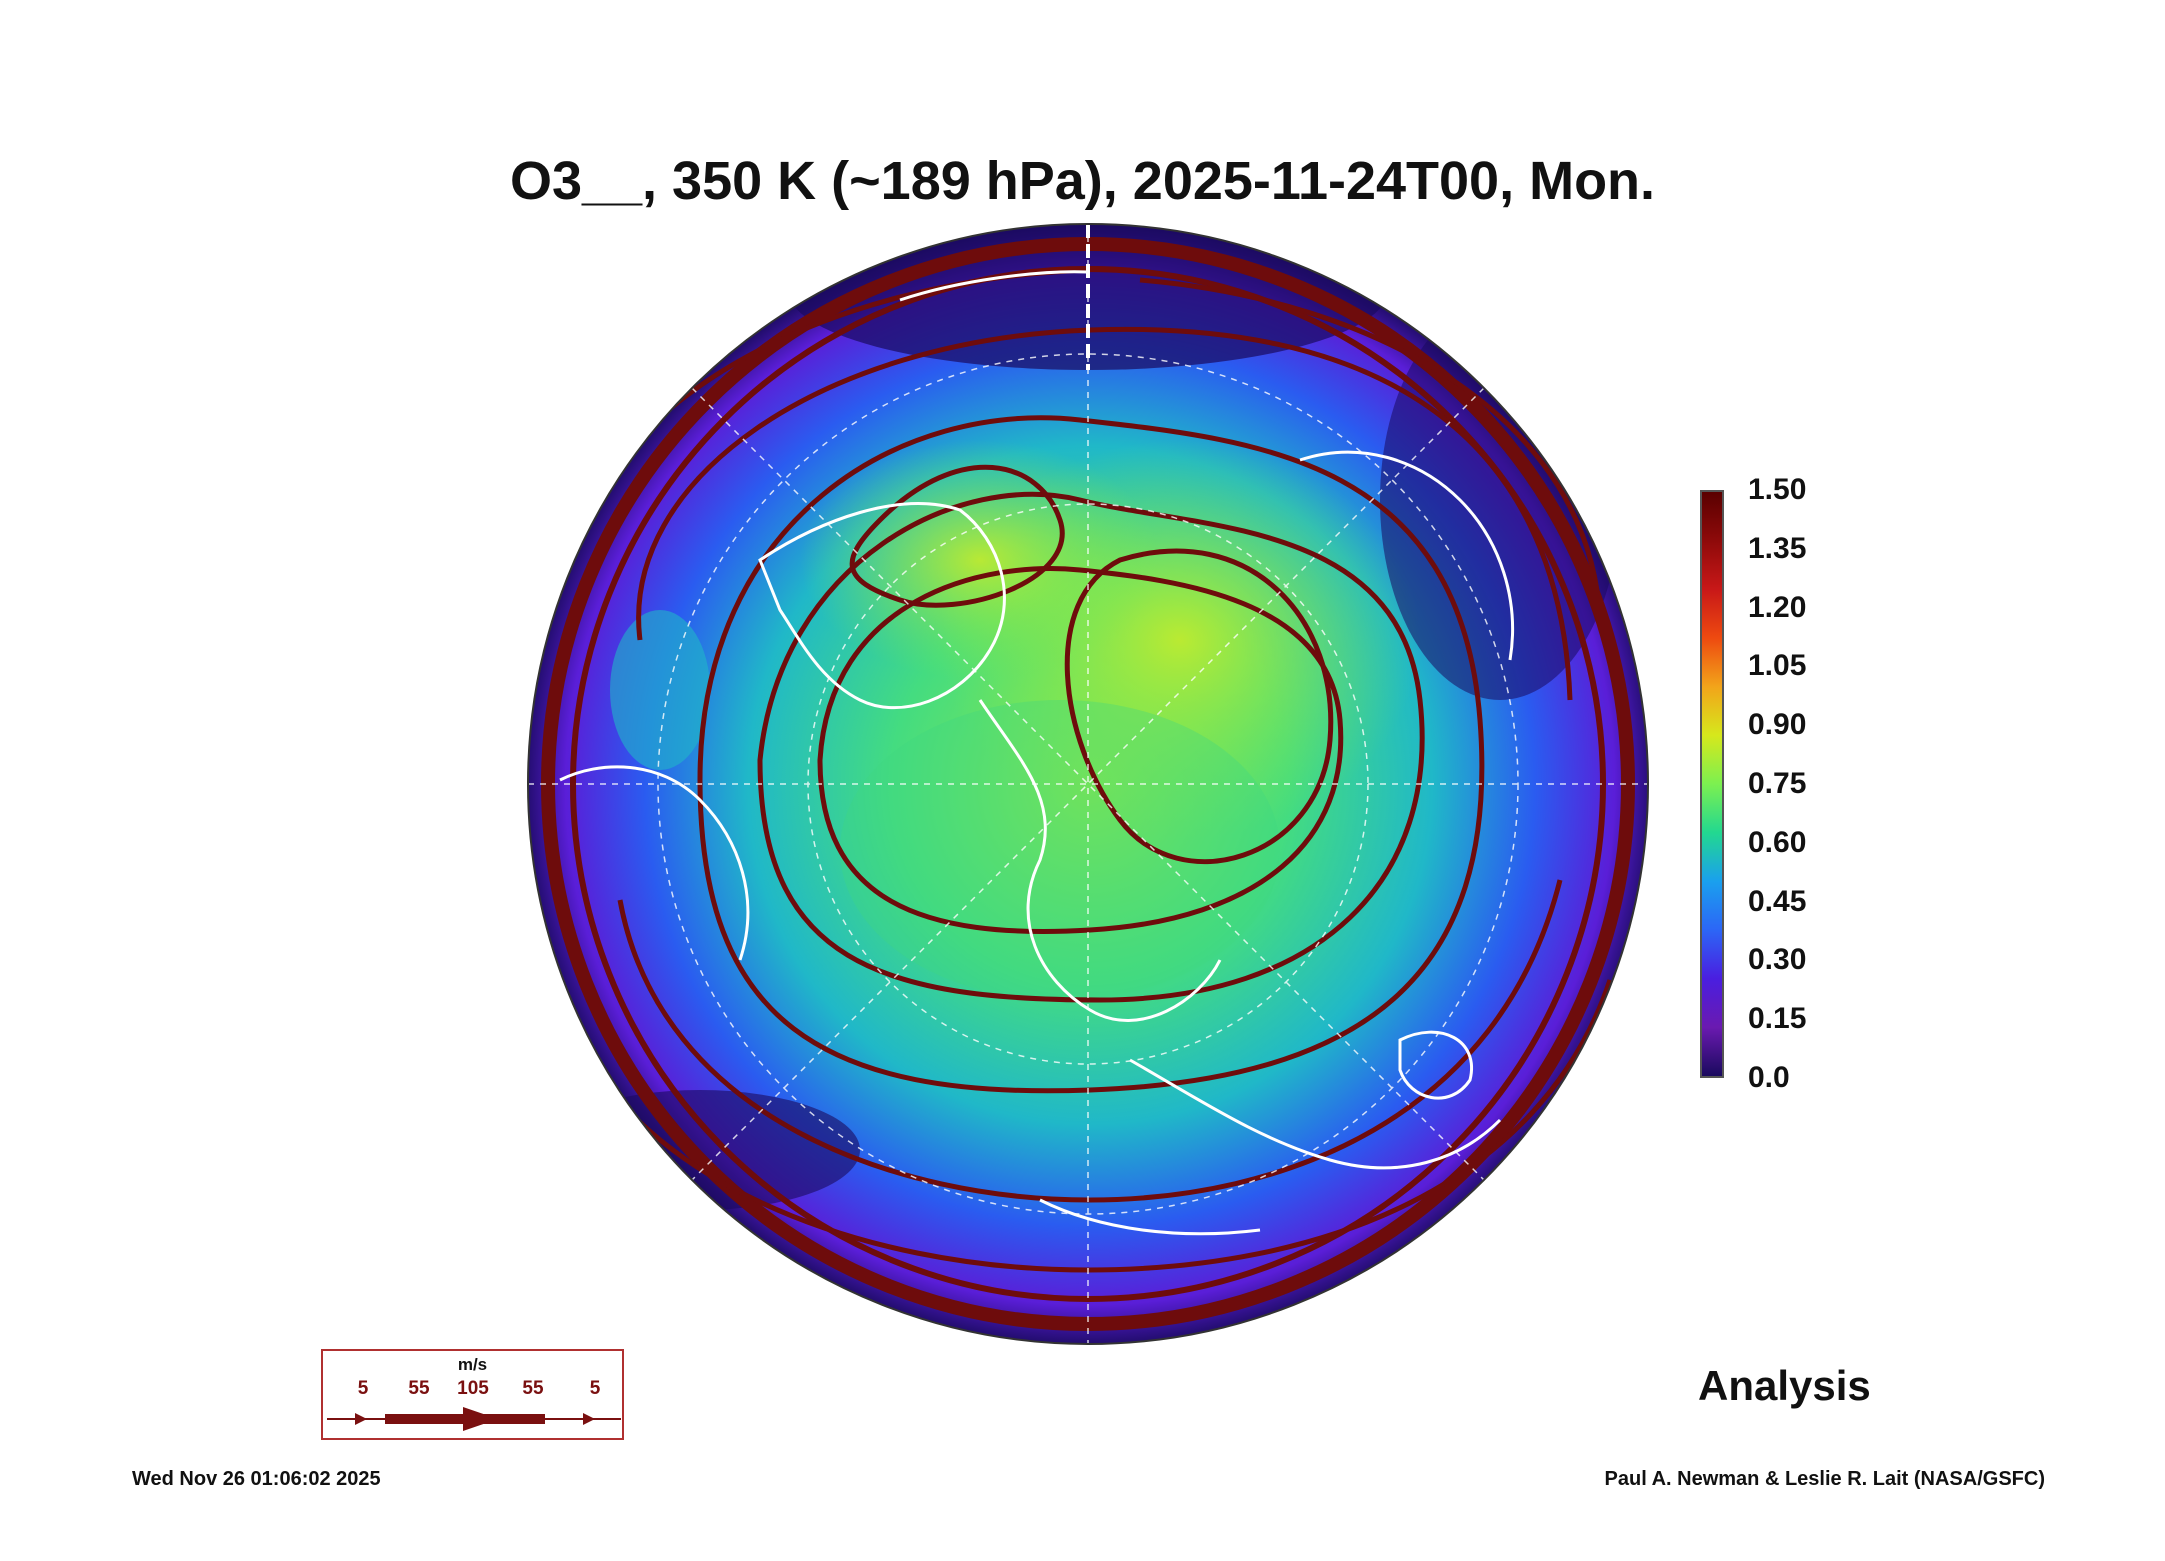 The width and height of the screenshot is (2165, 1561). Describe the element at coordinates (1784, 1385) in the screenshot. I see `analysis-label: Analysis` at that location.